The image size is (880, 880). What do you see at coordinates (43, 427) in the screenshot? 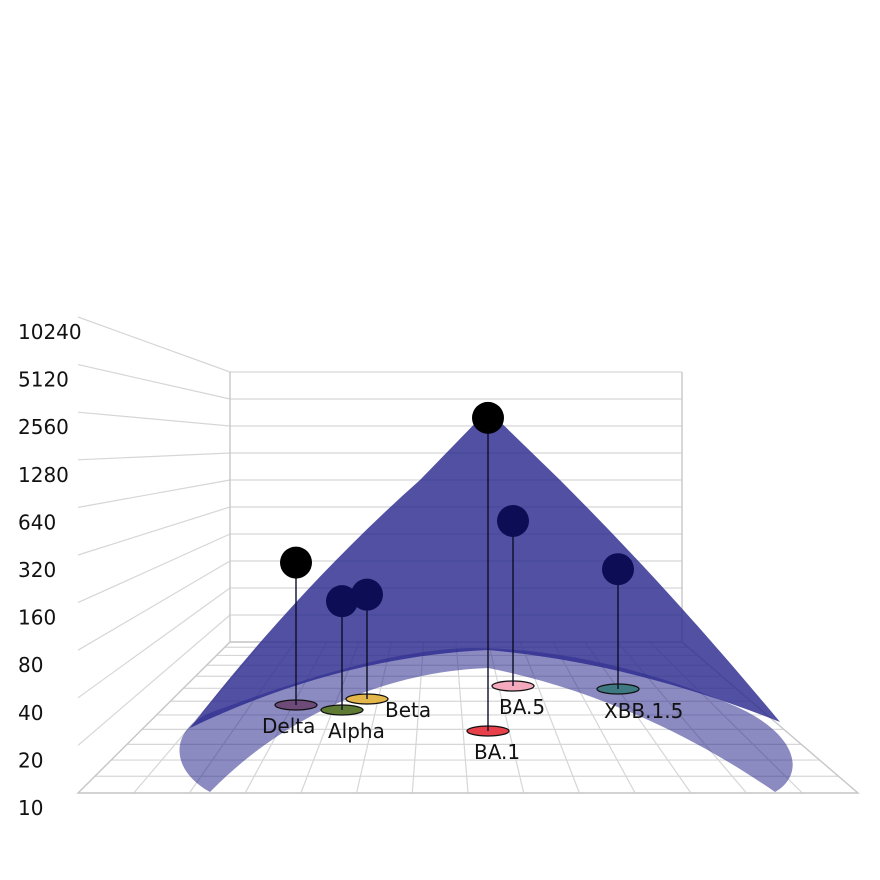
I see `z-tick-label: 2560` at bounding box center [43, 427].